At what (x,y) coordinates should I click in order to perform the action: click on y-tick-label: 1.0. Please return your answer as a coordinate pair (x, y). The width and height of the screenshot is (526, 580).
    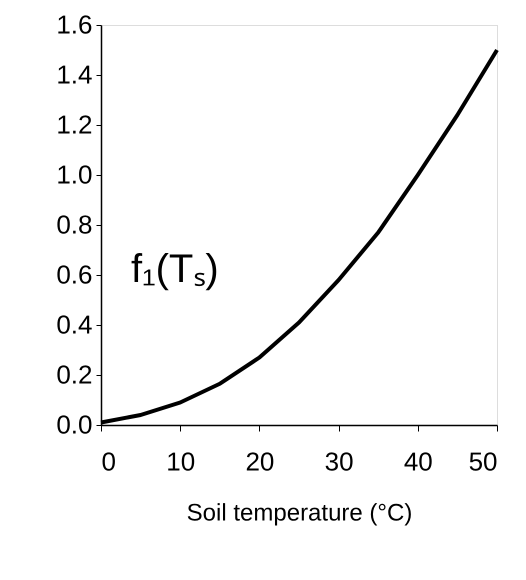
    Looking at the image, I should click on (74, 175).